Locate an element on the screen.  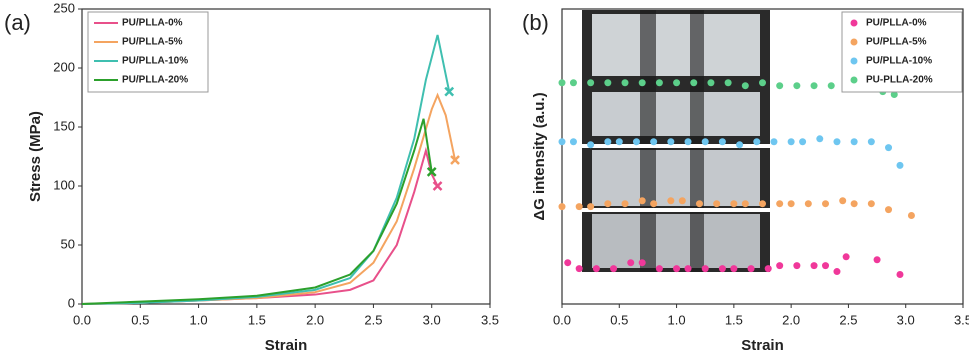
y-axis-title: Stress (MPa) is located at coordinates (35, 156).